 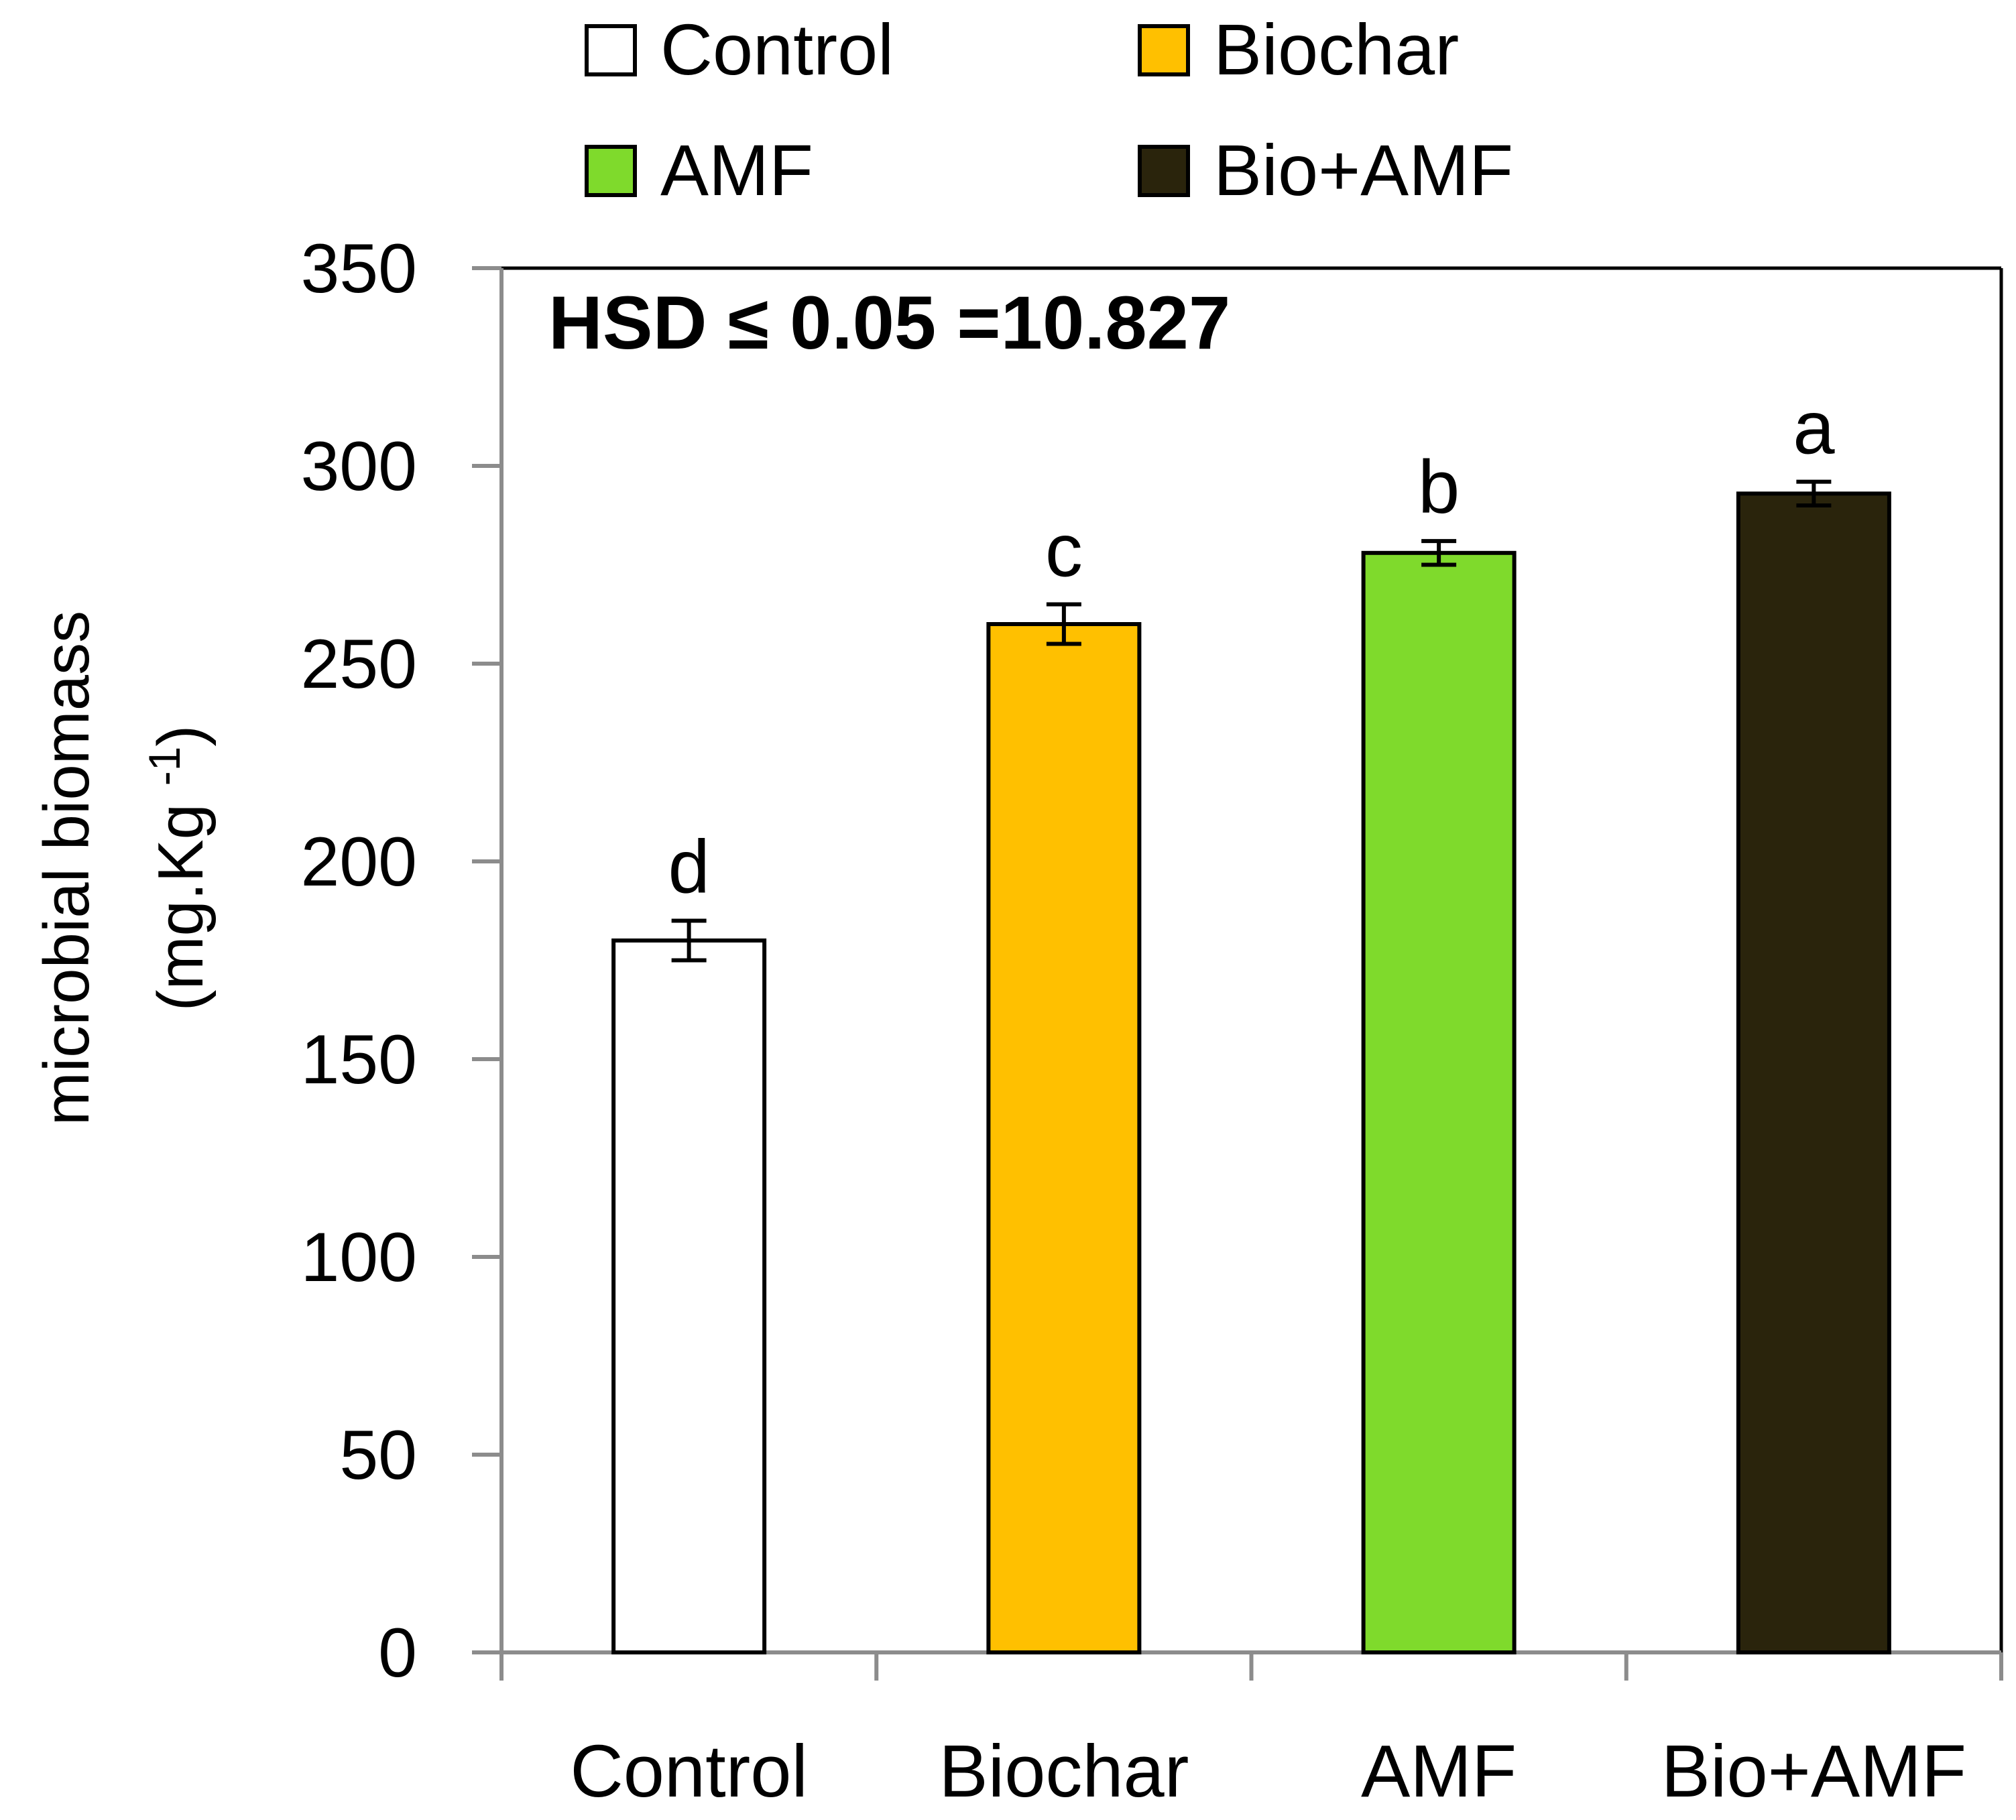 What do you see at coordinates (1814, 428) in the screenshot?
I see `significance-letter: a` at bounding box center [1814, 428].